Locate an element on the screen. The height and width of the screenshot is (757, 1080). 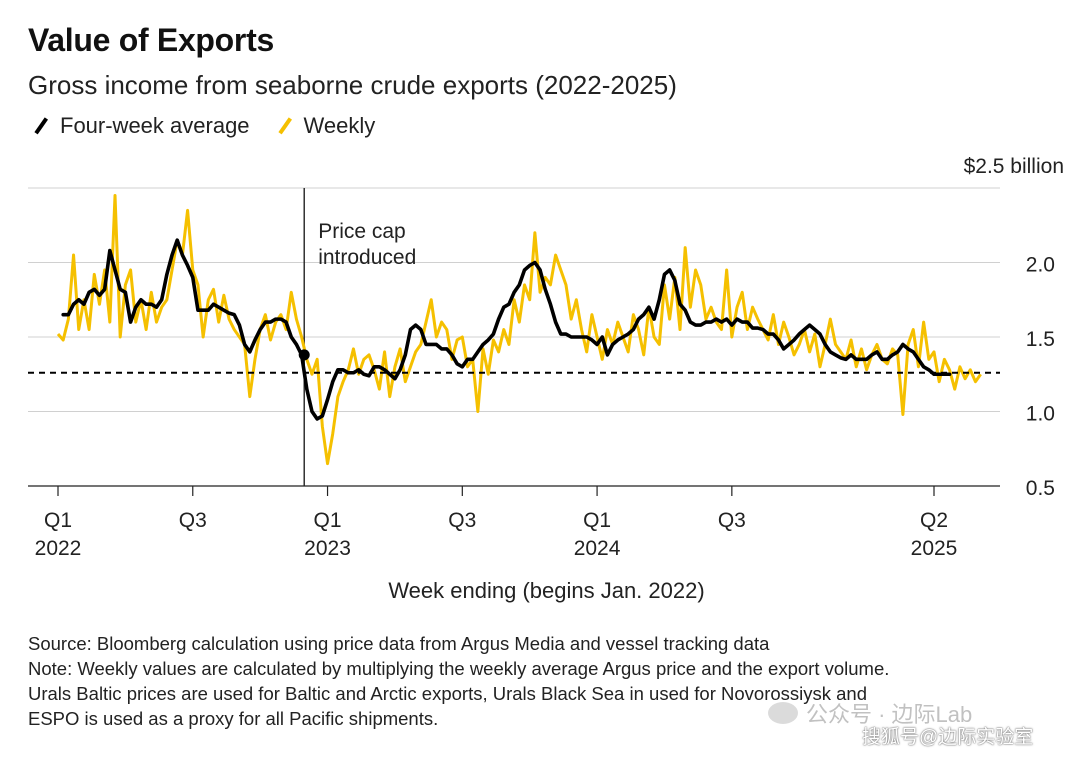
watermark: 公众号 · 边际Lab is located at coordinates (870, 713).